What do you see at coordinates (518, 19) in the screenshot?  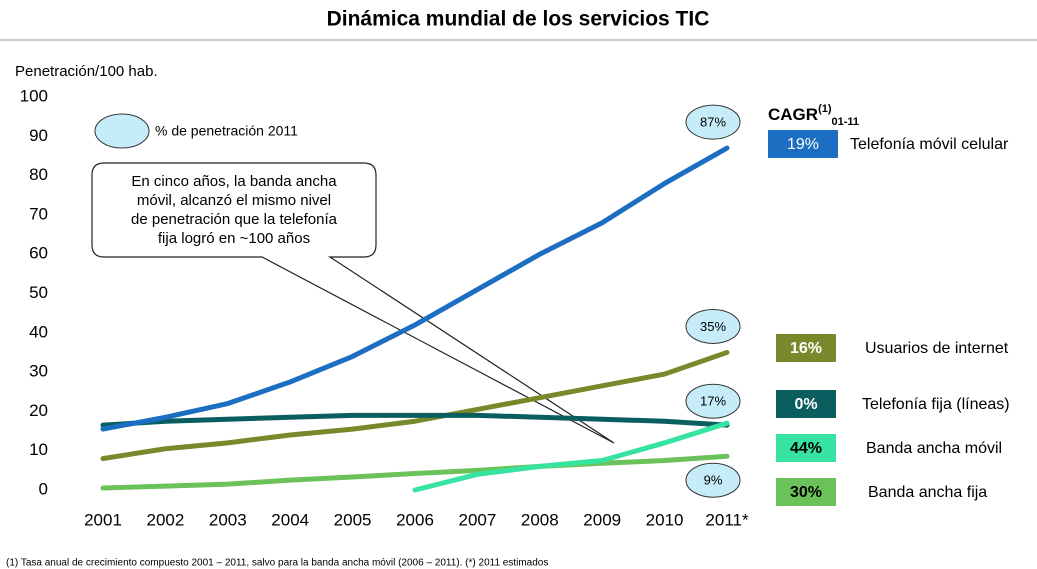 I see `chart-title: Dinámica mundial de los servicios TIC` at bounding box center [518, 19].